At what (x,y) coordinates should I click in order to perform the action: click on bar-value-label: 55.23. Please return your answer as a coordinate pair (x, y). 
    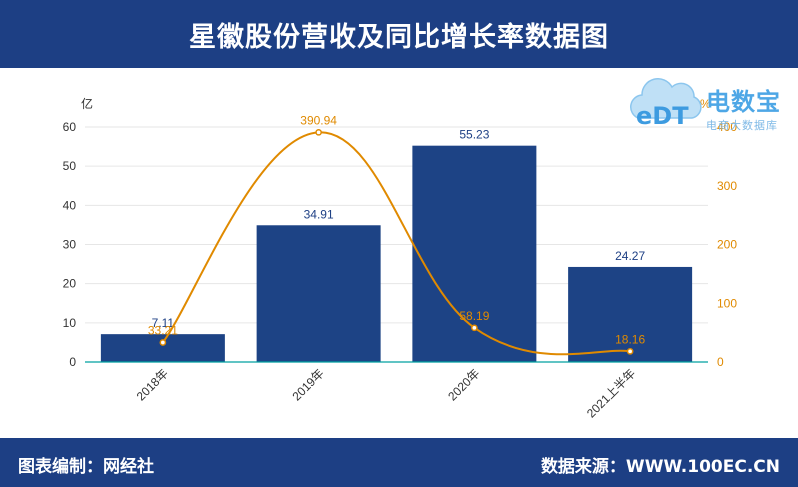
    Looking at the image, I should click on (474, 135).